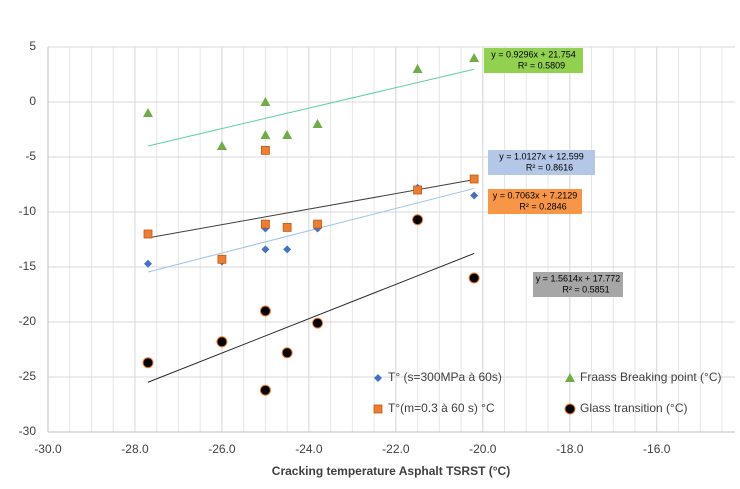 The width and height of the screenshot is (740, 489). Describe the element at coordinates (634, 408) in the screenshot. I see `legend-label: Glass transition (°C)` at that location.